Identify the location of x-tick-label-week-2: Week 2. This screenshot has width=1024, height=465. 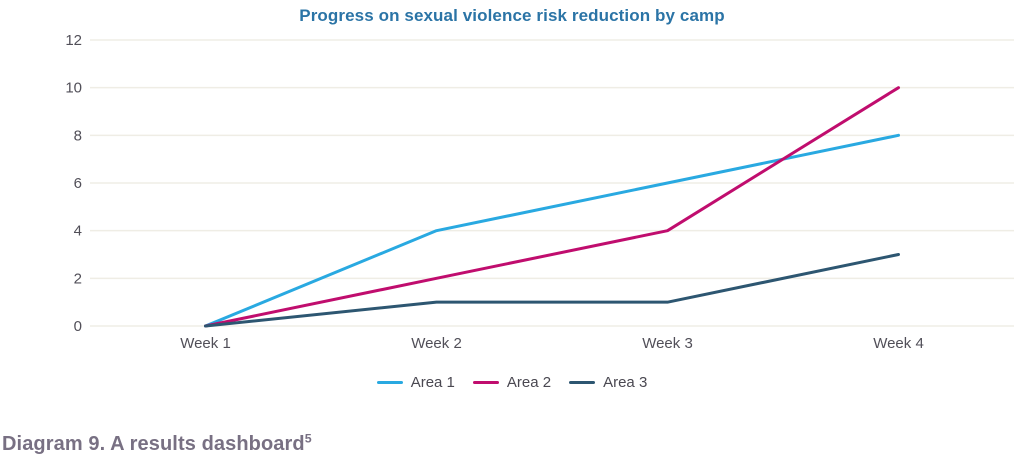
(436, 343).